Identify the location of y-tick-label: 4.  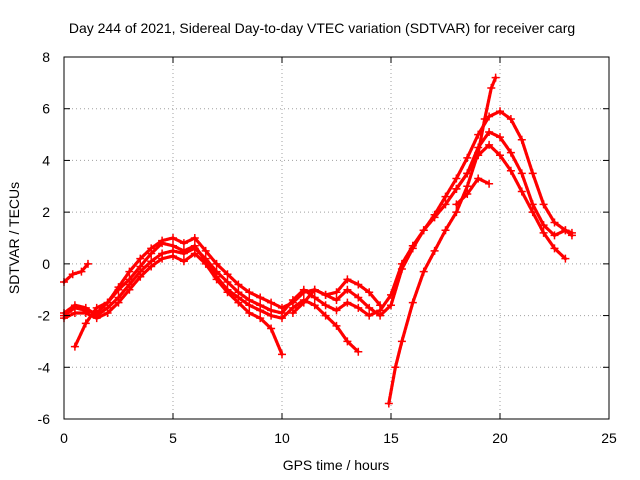
(46, 160).